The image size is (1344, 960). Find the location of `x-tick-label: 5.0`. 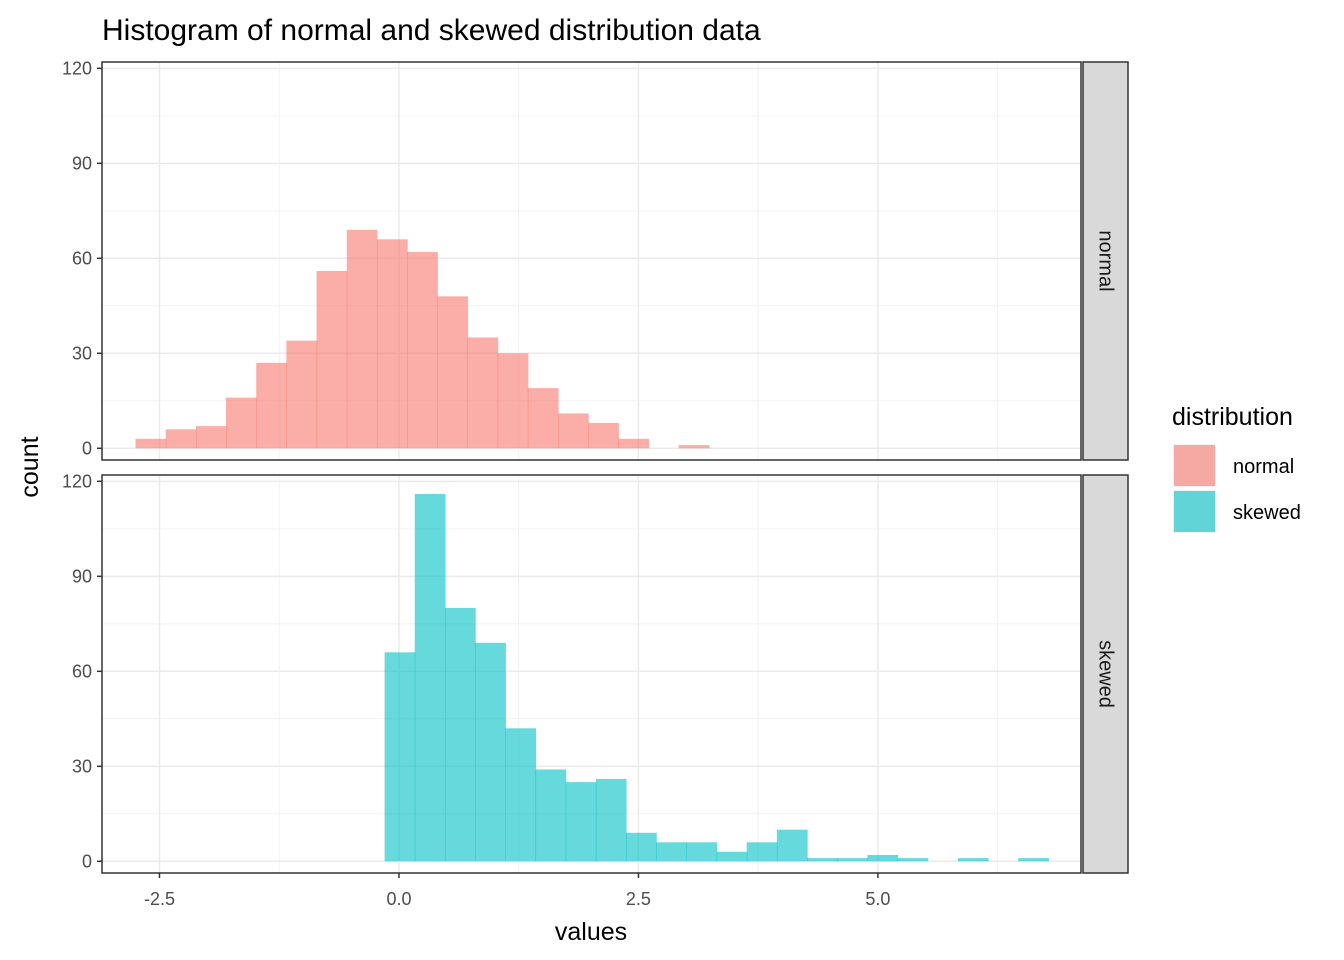

x-tick-label: 5.0 is located at coordinates (877, 899).